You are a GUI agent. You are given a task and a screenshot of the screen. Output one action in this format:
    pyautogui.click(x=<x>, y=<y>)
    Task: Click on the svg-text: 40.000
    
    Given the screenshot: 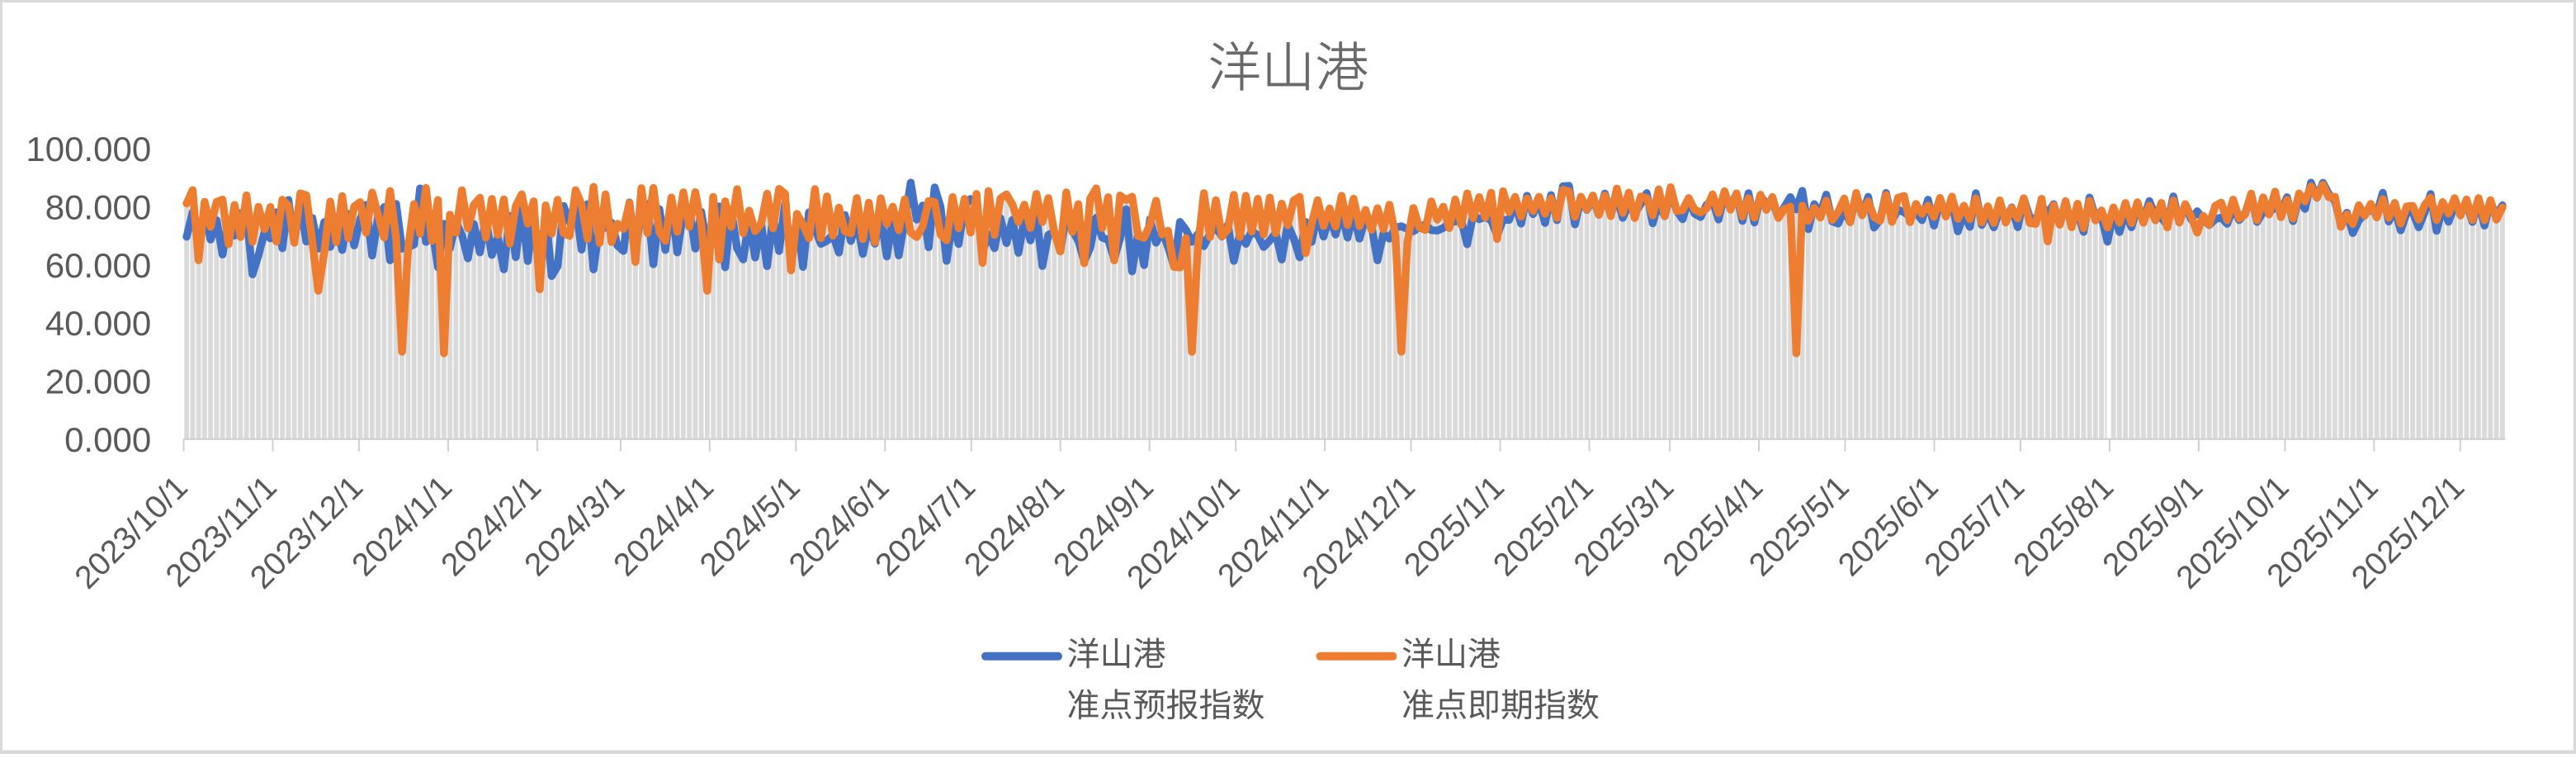 What is the action you would take?
    pyautogui.click(x=98, y=324)
    